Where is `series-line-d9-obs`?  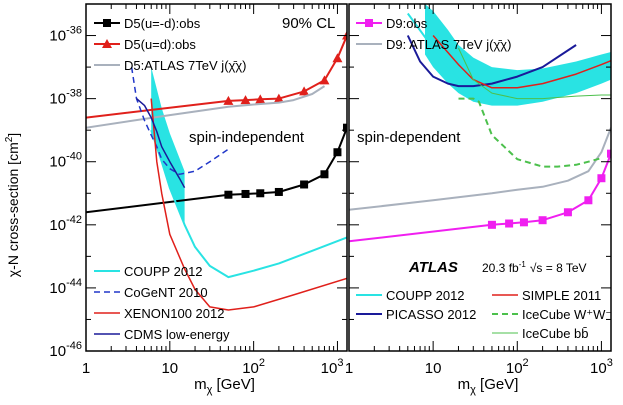 series-line-d9-obs is located at coordinates (480, 198).